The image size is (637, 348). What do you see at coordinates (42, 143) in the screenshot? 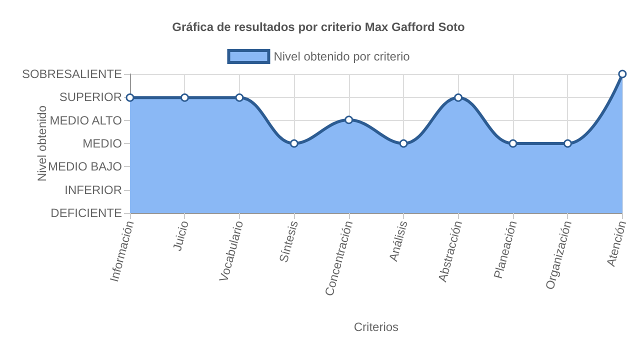
I see `y-axis-title: Nivel obtenido` at bounding box center [42, 143].